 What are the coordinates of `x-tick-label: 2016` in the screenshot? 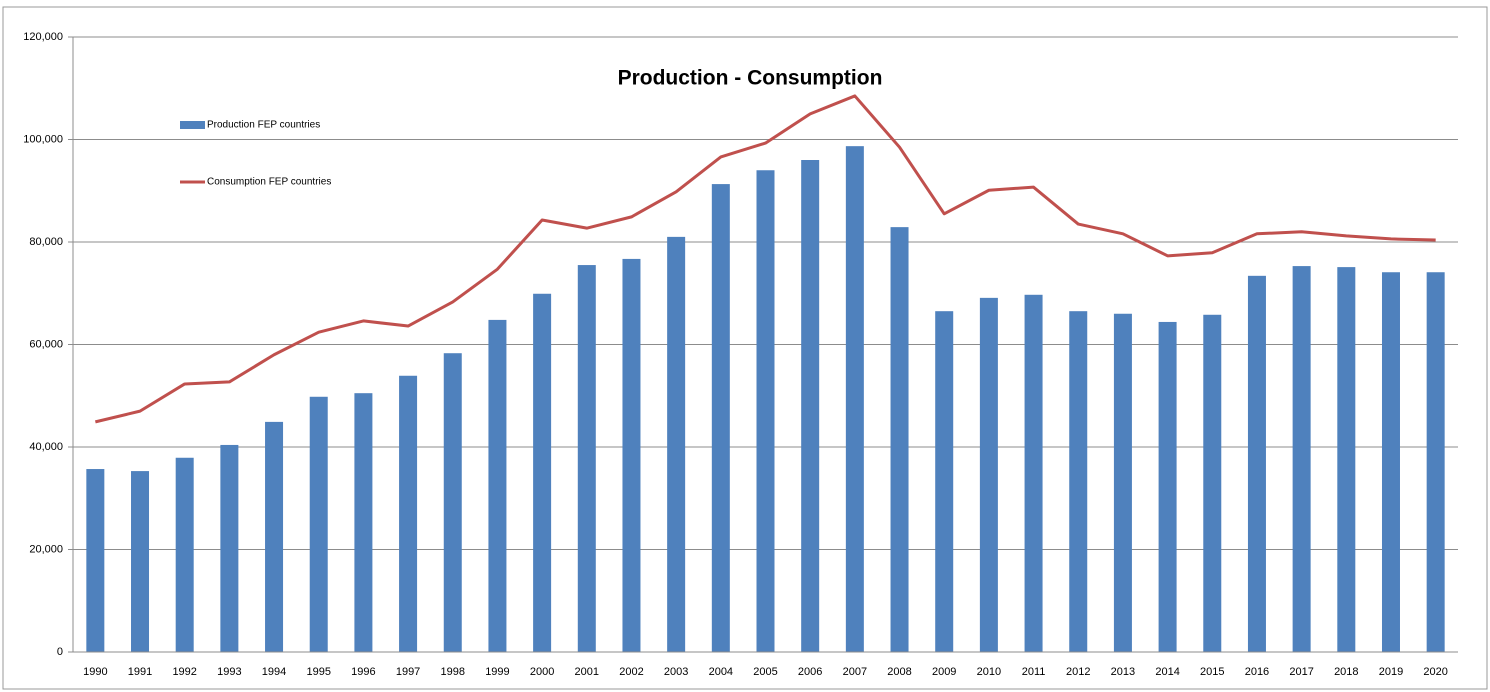 It's located at (1257, 672).